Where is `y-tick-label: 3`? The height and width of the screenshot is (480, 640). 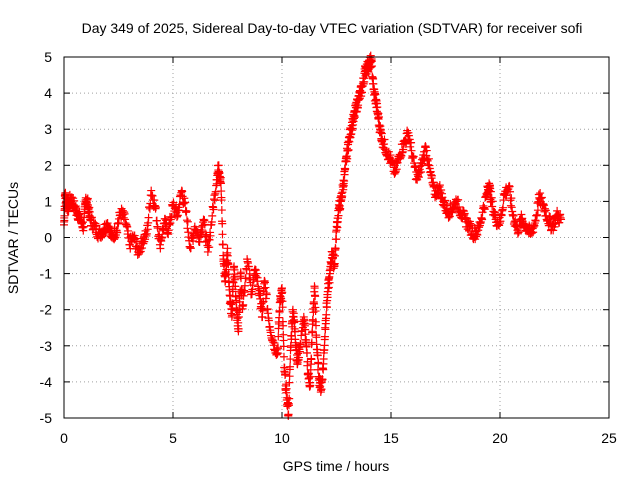
y-tick-label: 3 is located at coordinates (48, 129).